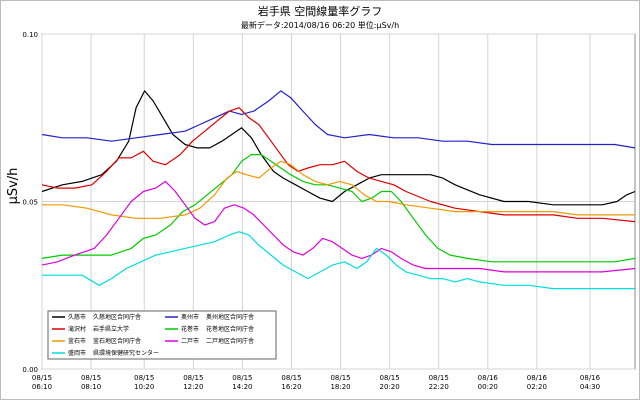  Describe the element at coordinates (13, 186) in the screenshot. I see `y-axis-label: μSv/h` at that location.